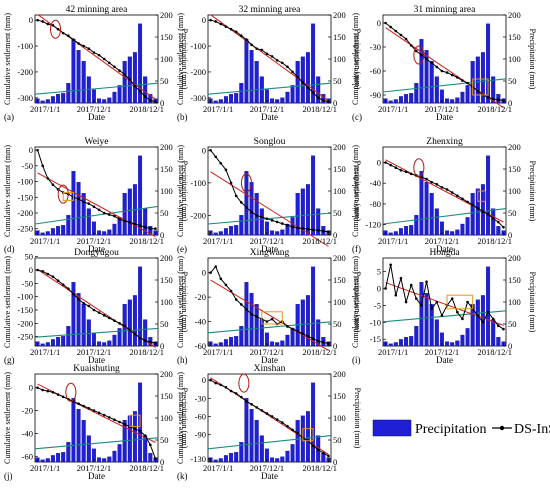 The image size is (550, 492). Describe the element at coordinates (182, 249) in the screenshot. I see `panel-letter: (e)` at that location.